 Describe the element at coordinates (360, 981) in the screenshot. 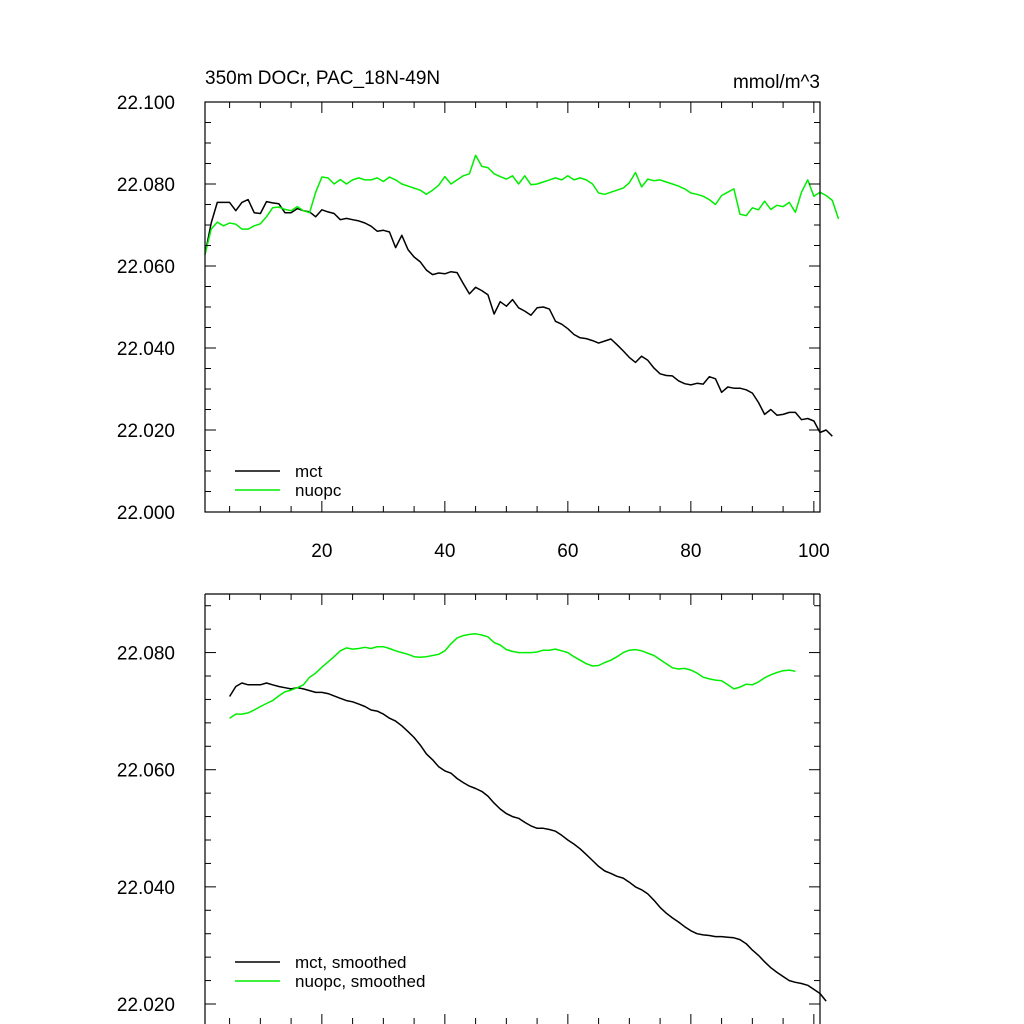

I see `legend-label-nuopc-smoothed: nuopc, smoothed` at that location.